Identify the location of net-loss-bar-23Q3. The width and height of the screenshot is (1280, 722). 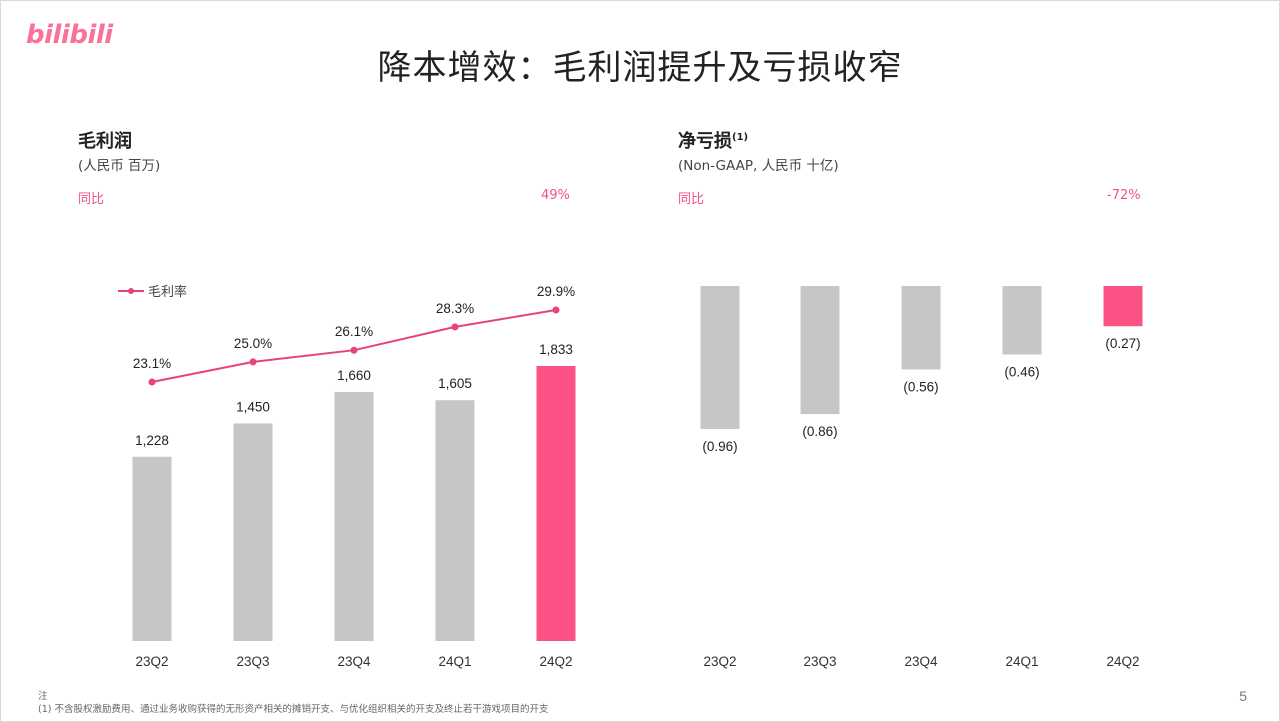
(820, 350).